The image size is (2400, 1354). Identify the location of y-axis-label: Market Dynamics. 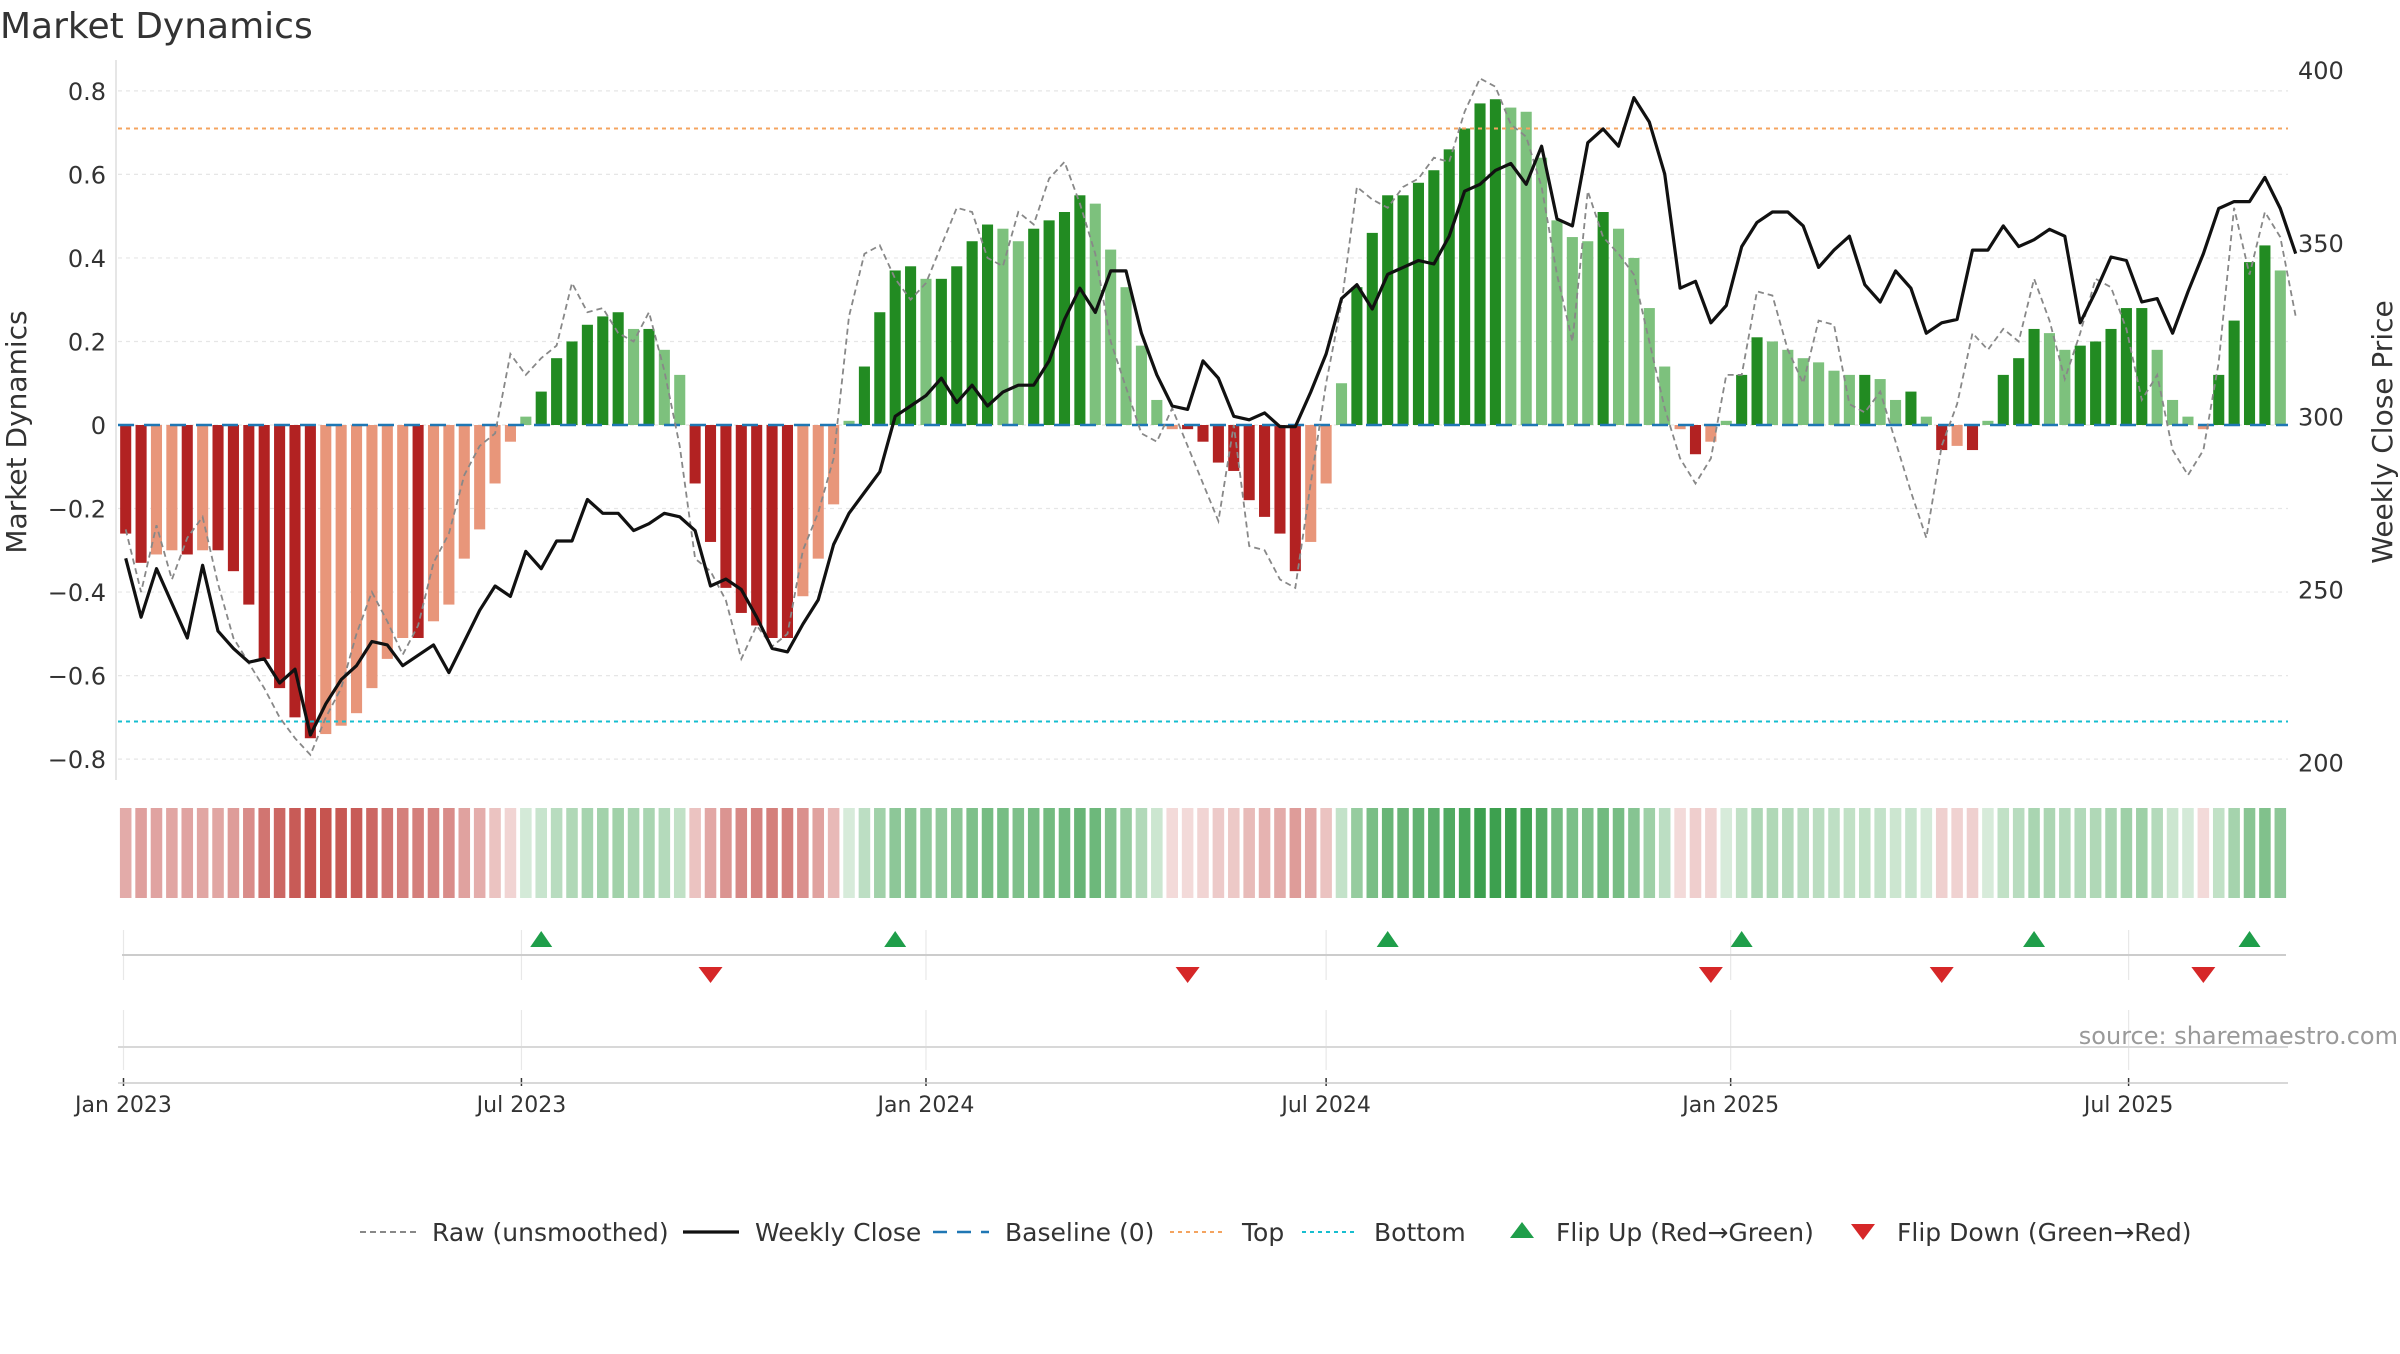
(16, 431).